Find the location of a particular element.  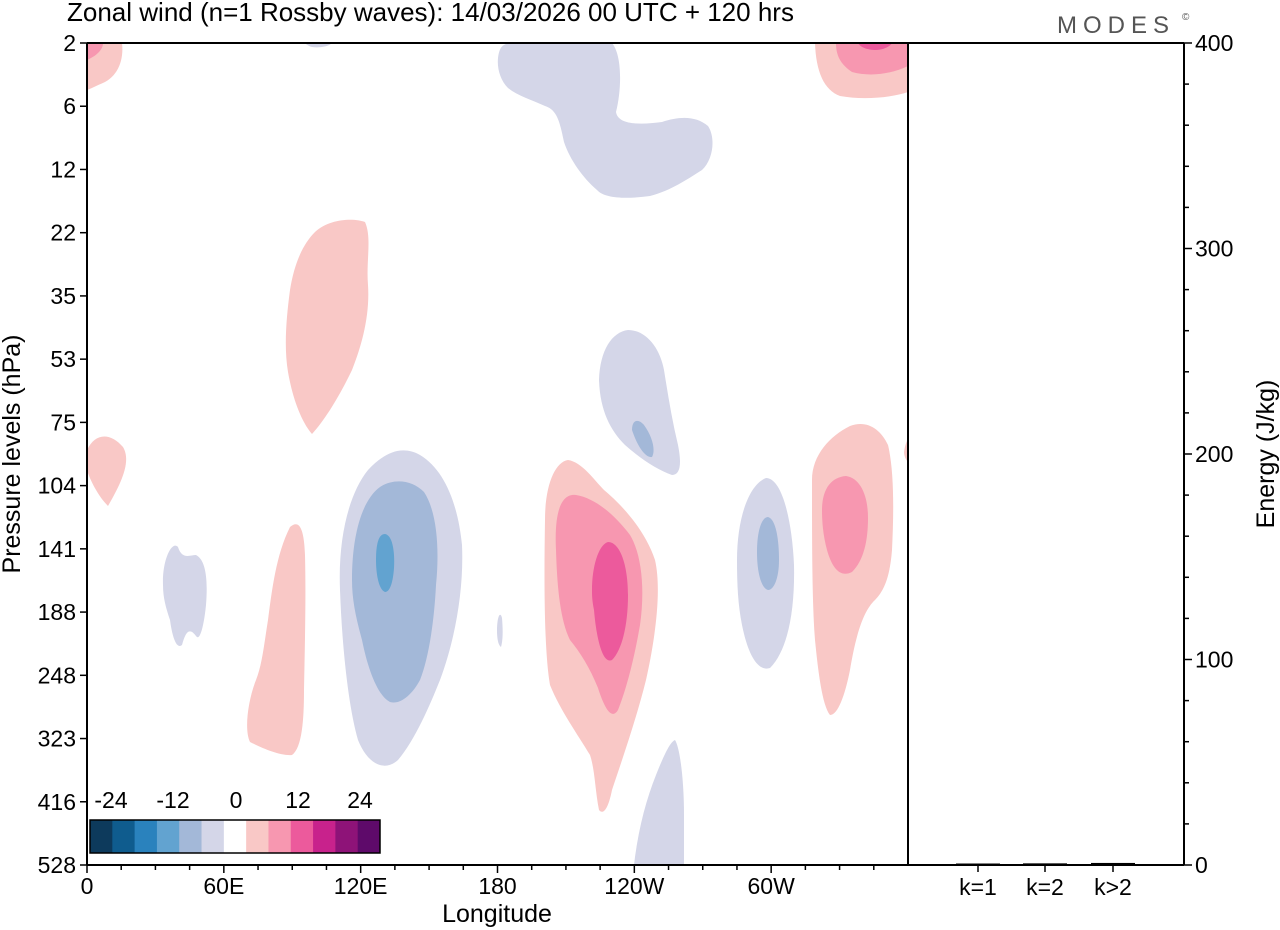

contour-neg-bottom is located at coordinates (659, 802).